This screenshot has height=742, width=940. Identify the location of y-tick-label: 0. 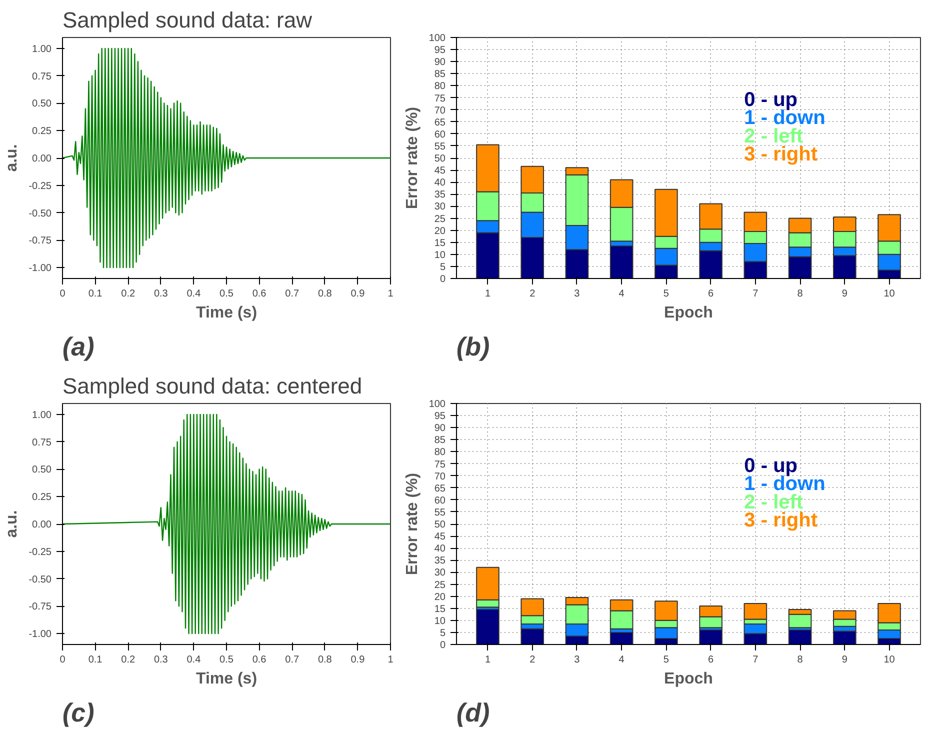
(443, 645).